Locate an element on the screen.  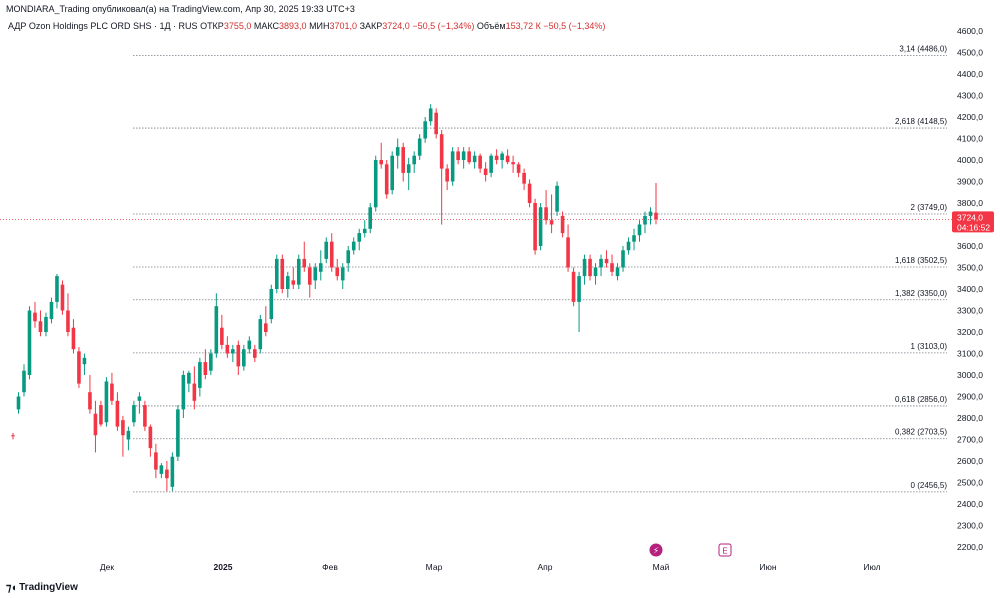
fib-level-label: 0,382 (2703,5) is located at coordinates (921, 432).